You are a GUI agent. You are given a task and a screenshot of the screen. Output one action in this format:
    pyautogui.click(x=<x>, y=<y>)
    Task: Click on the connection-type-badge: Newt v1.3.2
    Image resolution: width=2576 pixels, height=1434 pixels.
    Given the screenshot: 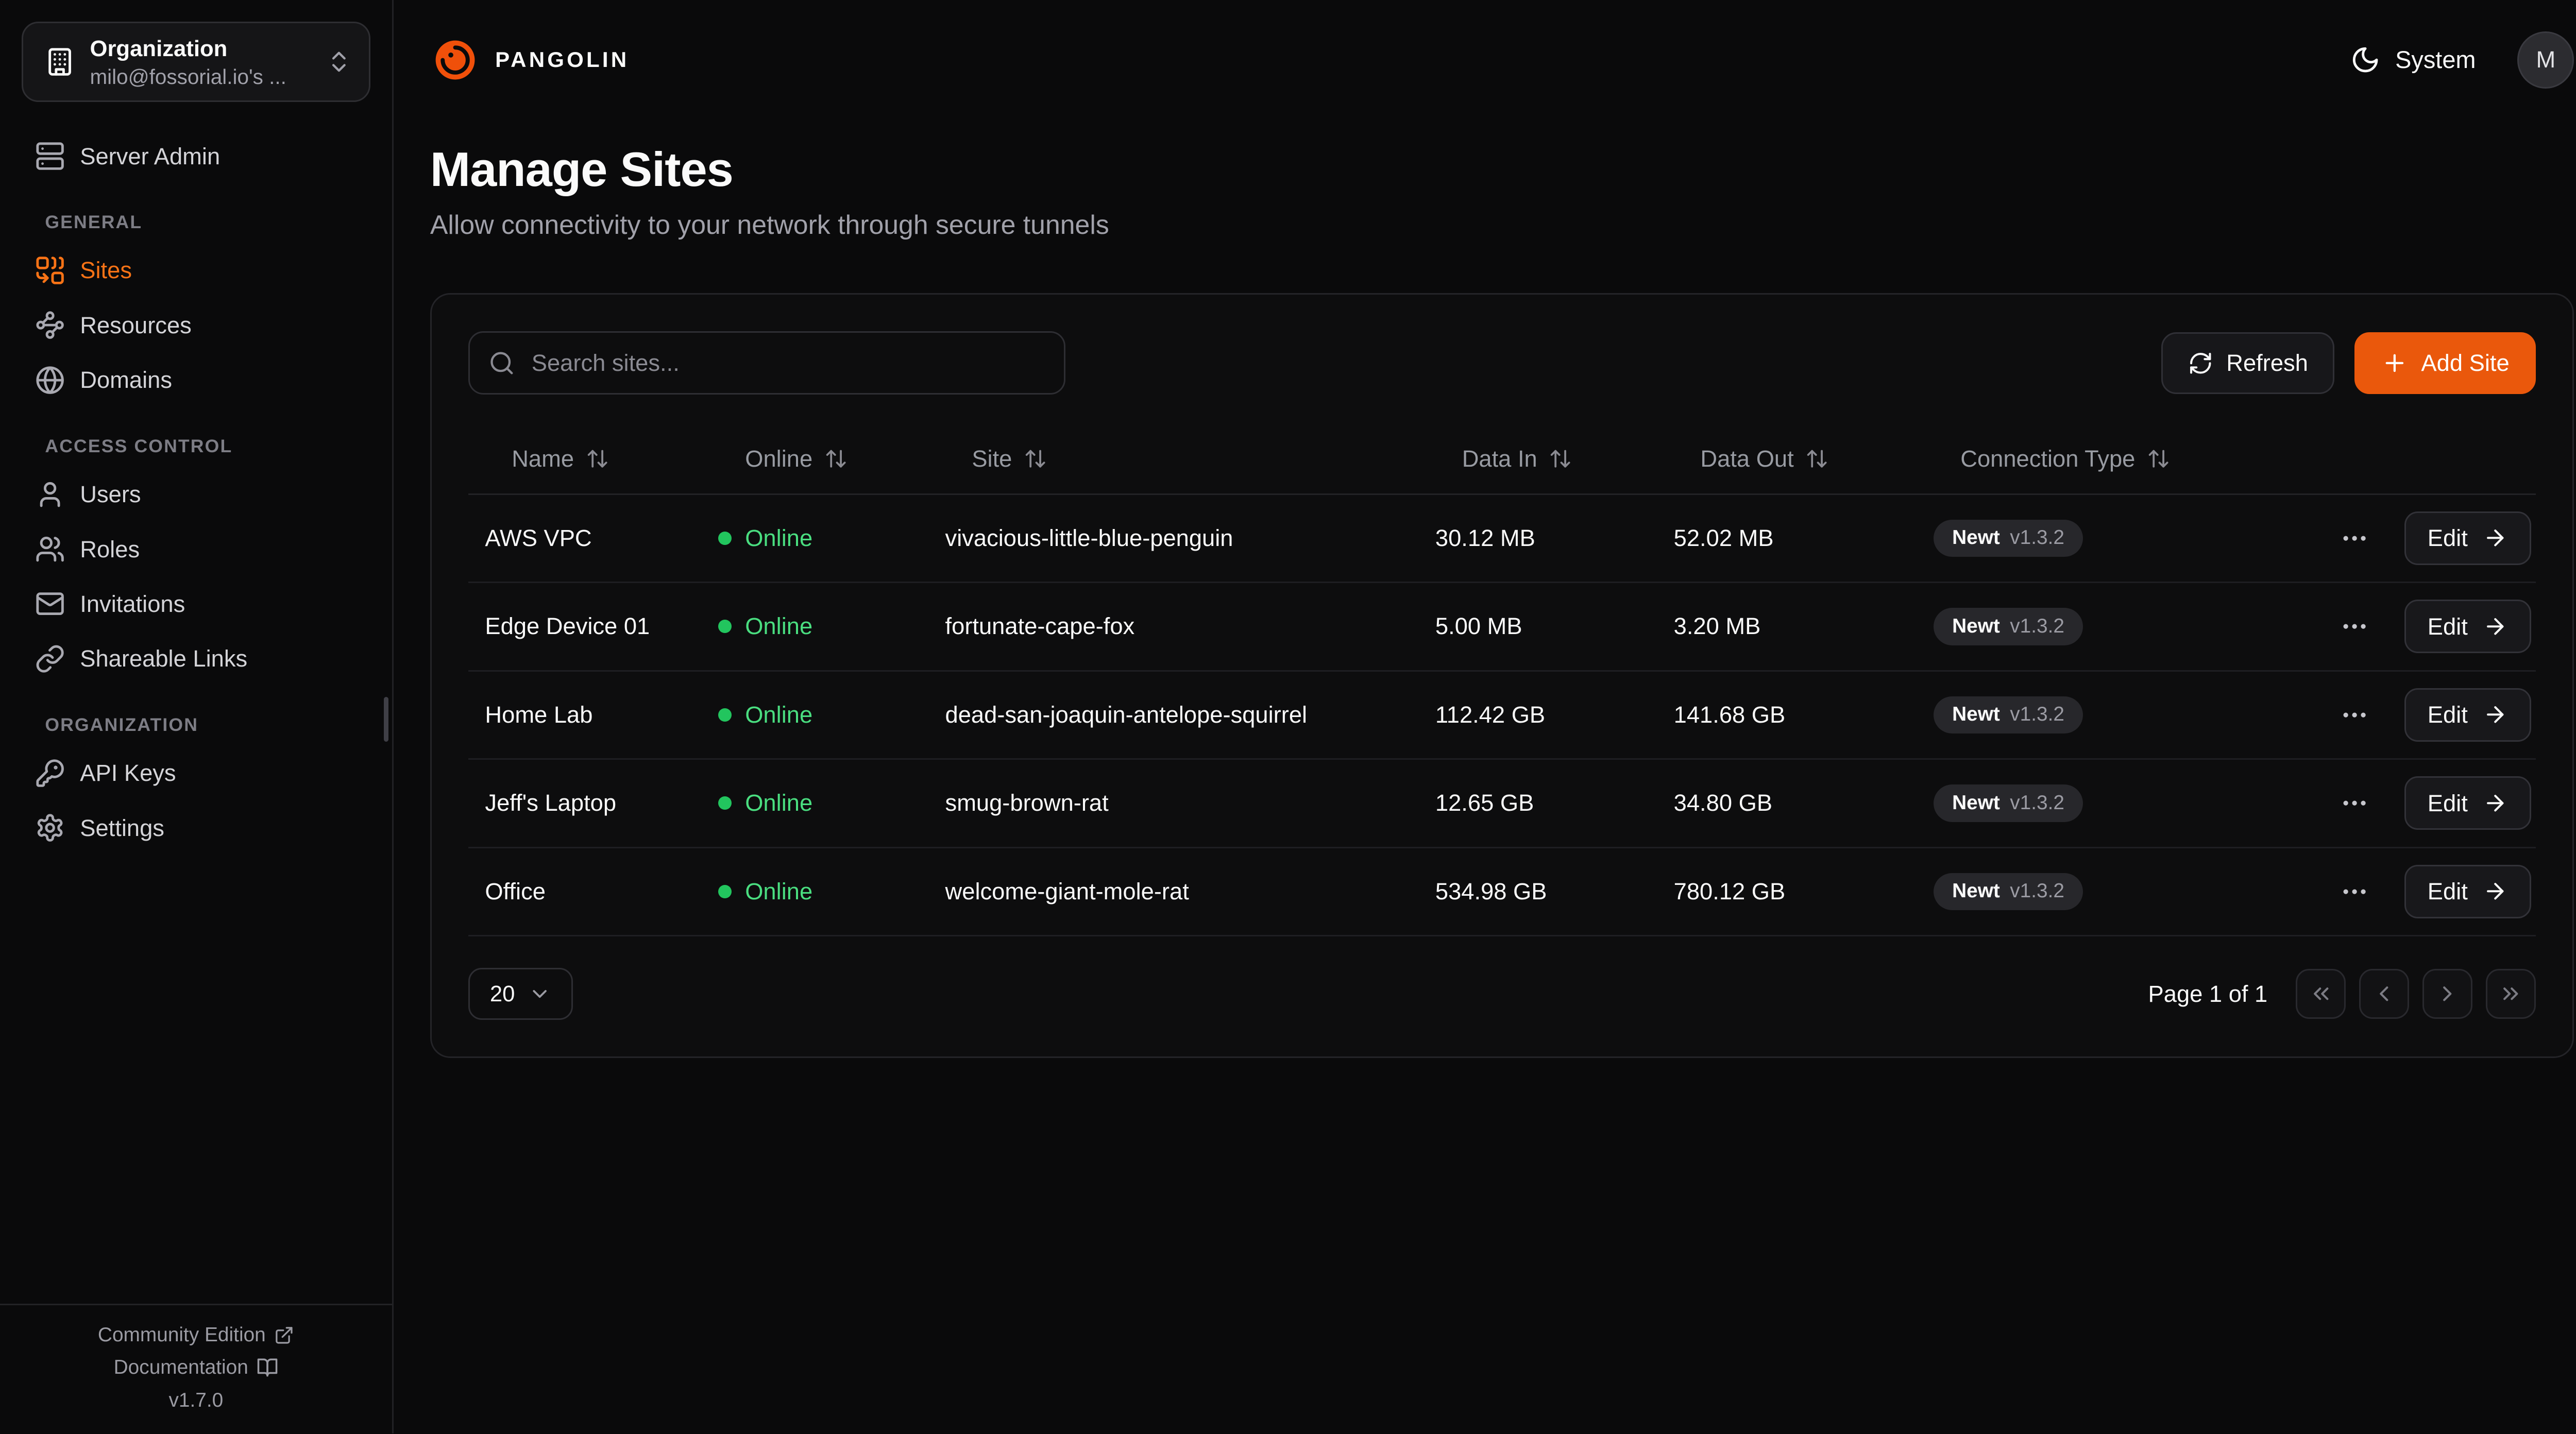 What is the action you would take?
    pyautogui.click(x=2008, y=714)
    